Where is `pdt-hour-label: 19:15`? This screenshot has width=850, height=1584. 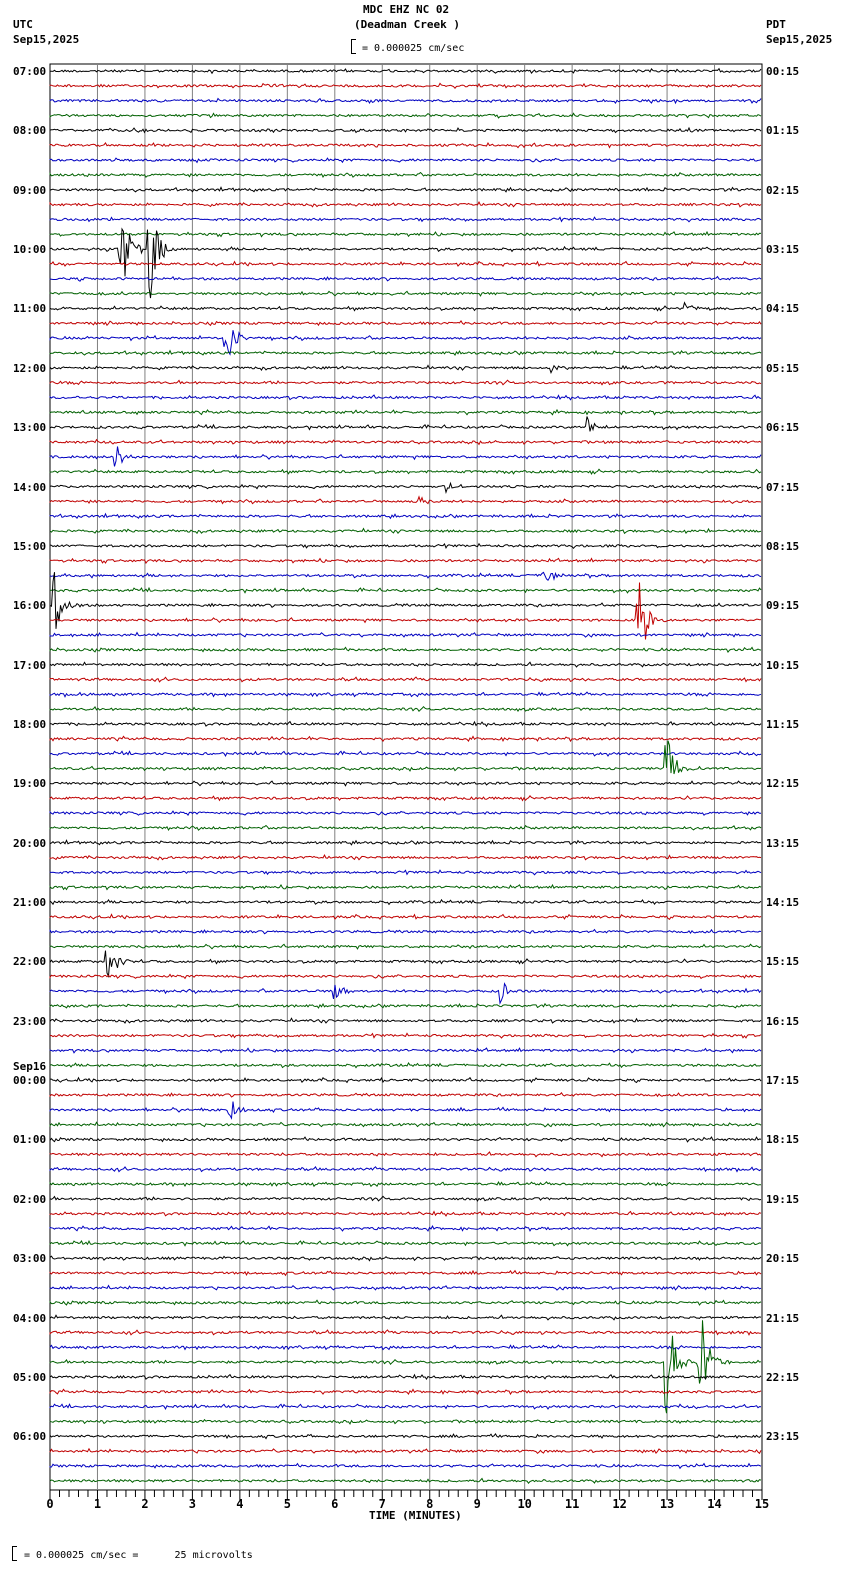 pdt-hour-label: 19:15 is located at coordinates (783, 1199).